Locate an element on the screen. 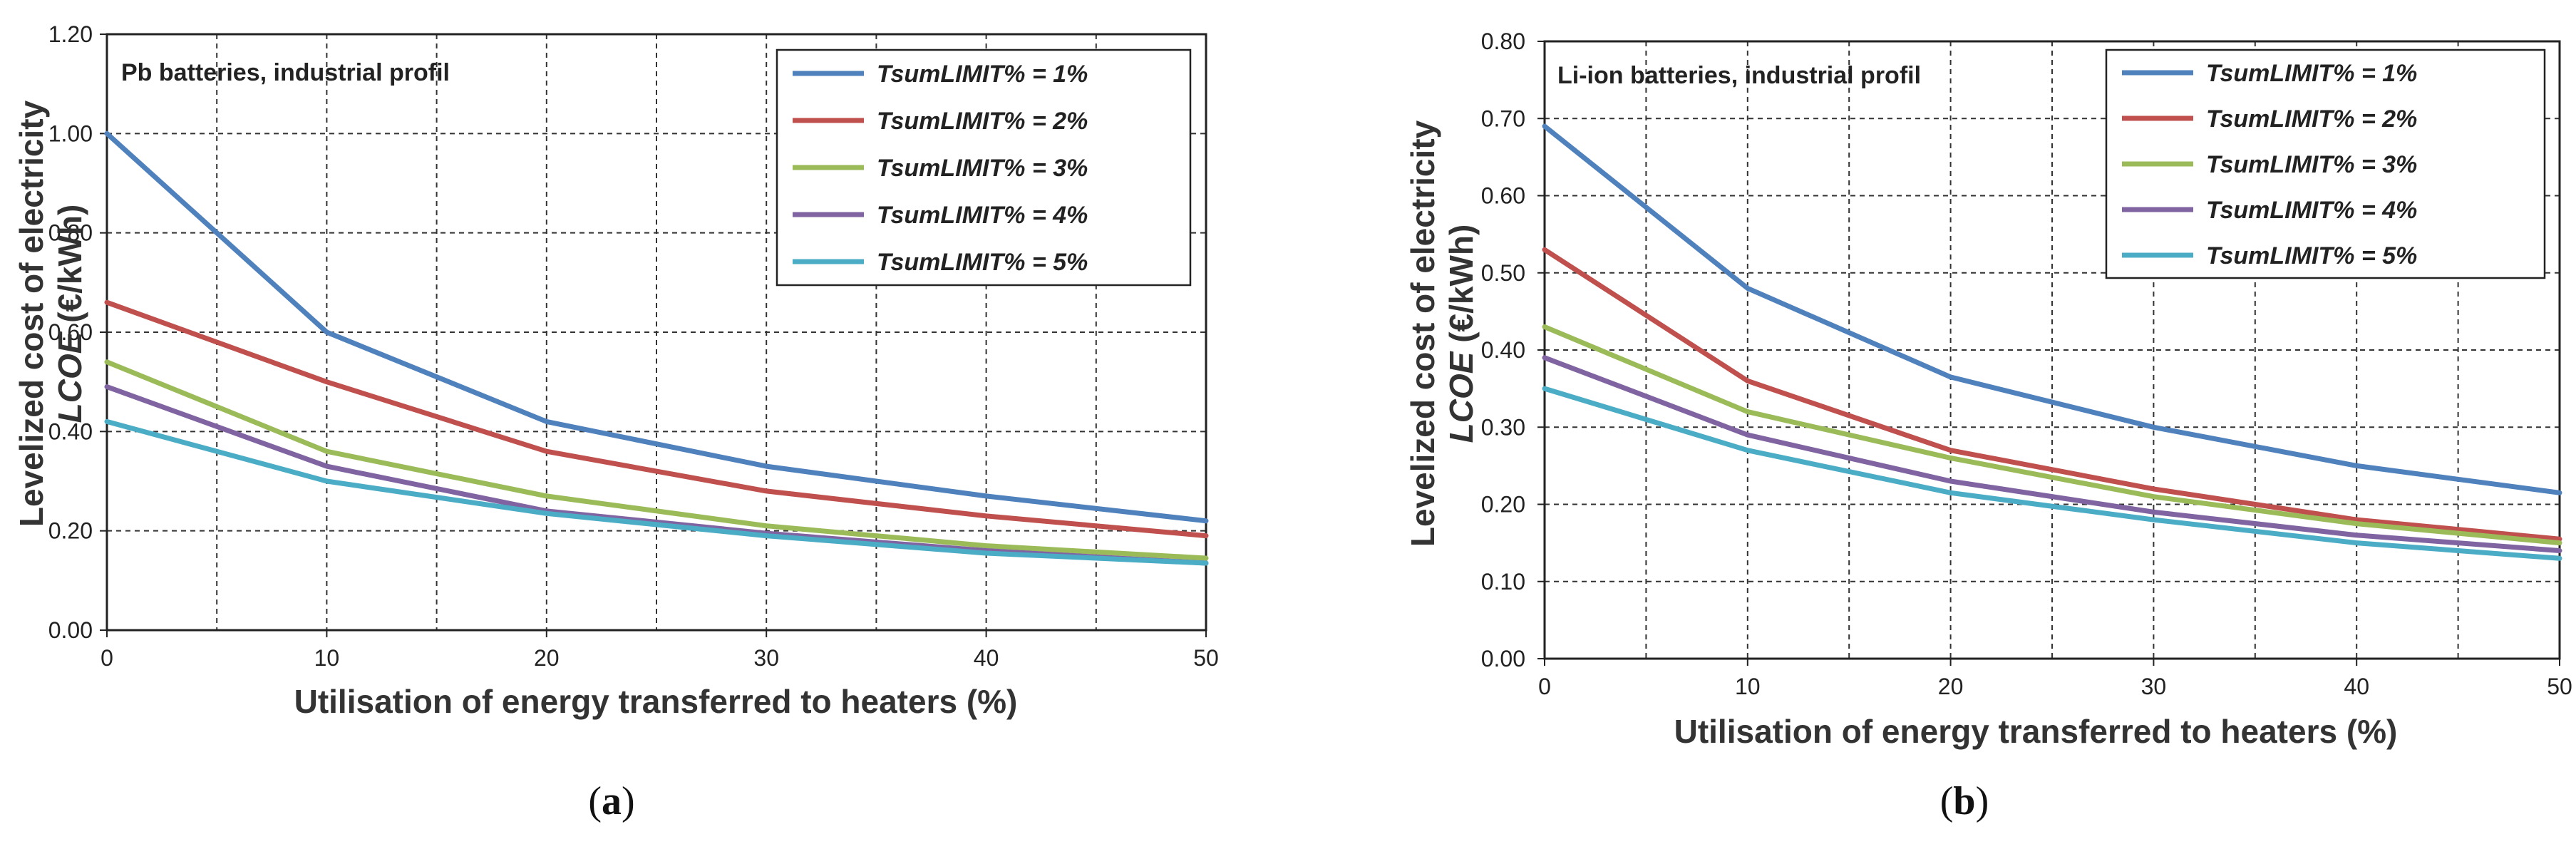 This screenshot has width=2576, height=849. panel-label: (a) is located at coordinates (611, 801).